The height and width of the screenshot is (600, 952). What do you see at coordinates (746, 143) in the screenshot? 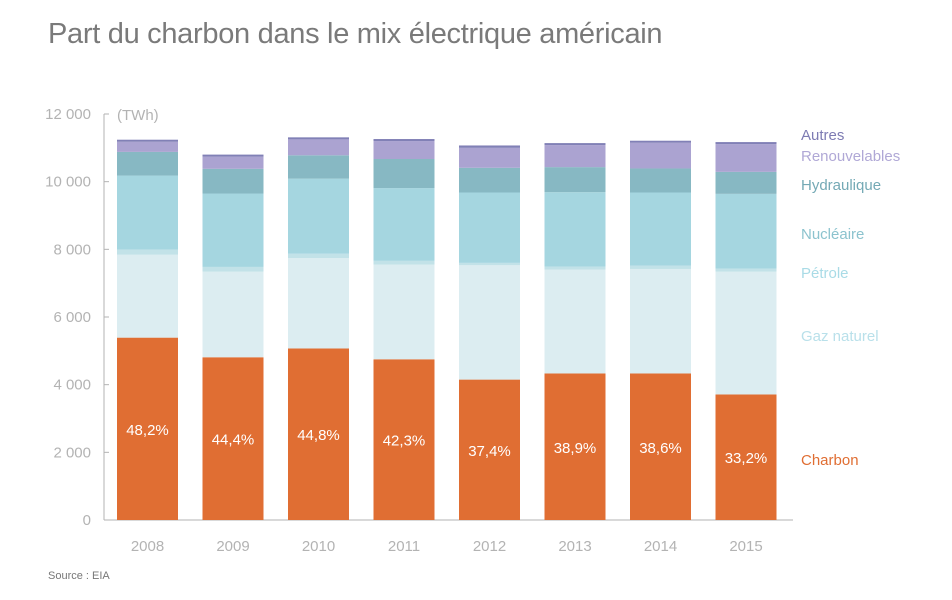
I see `bar-segment-autres-2015` at bounding box center [746, 143].